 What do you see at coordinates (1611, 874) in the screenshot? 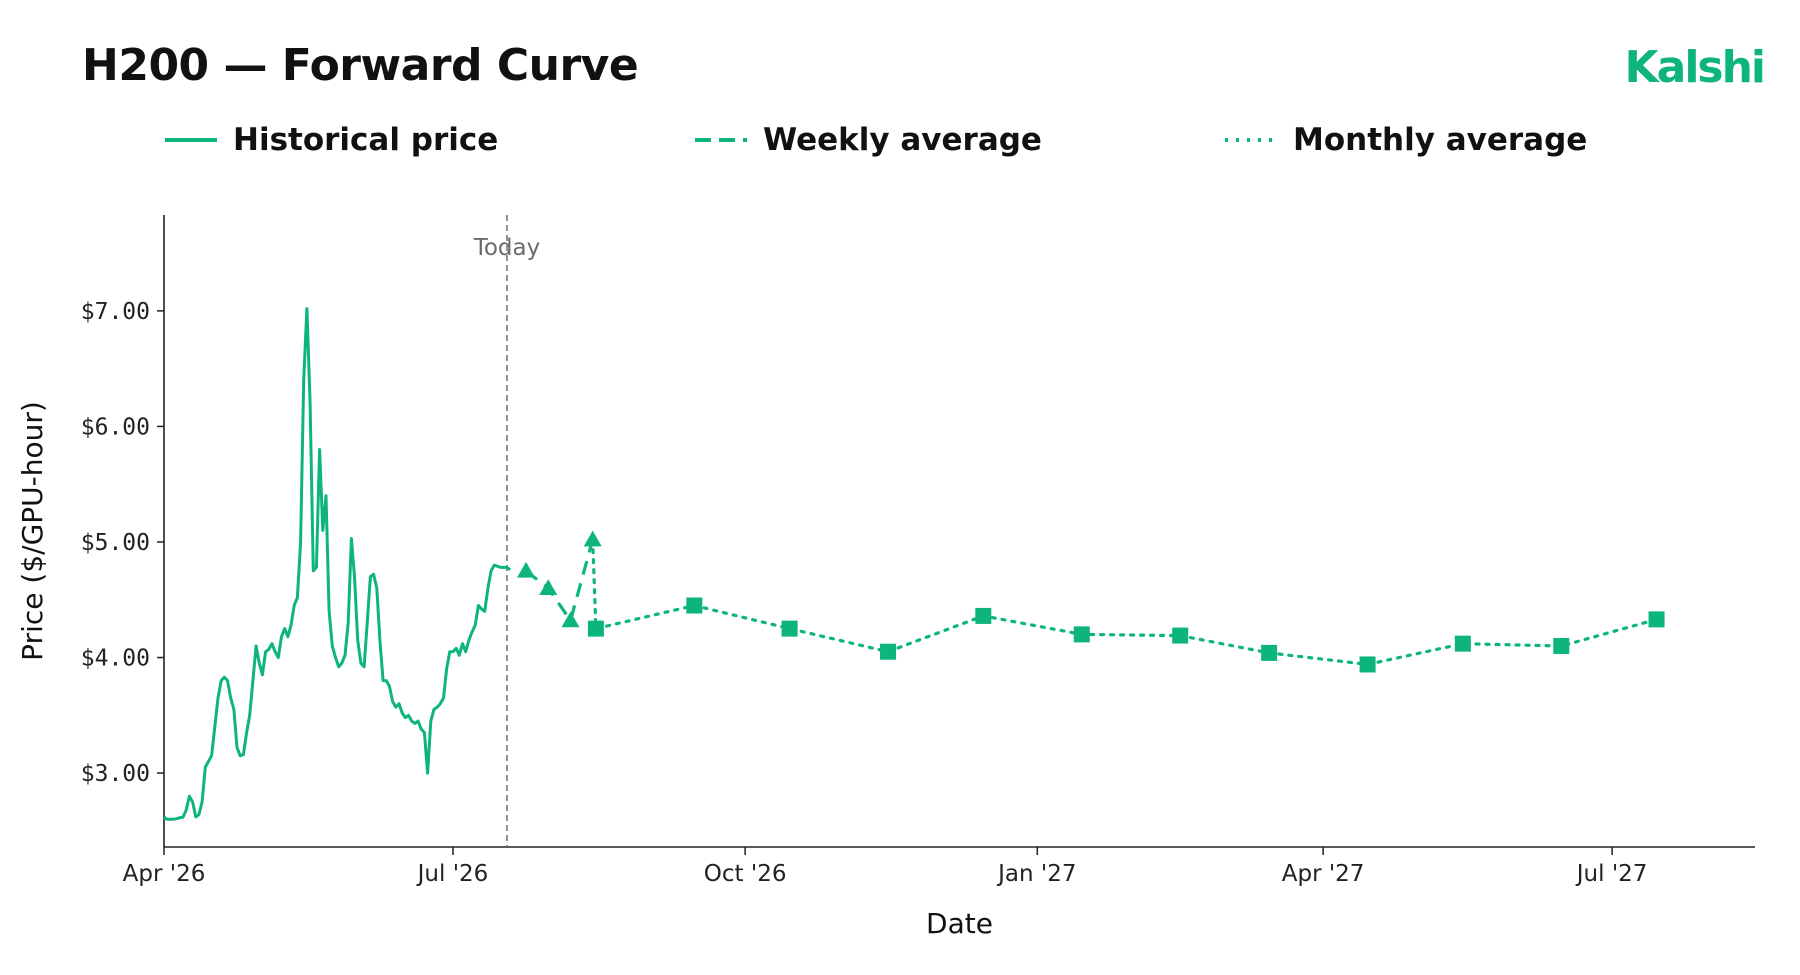
I see `x-tick-label: Jul '27` at bounding box center [1611, 874].